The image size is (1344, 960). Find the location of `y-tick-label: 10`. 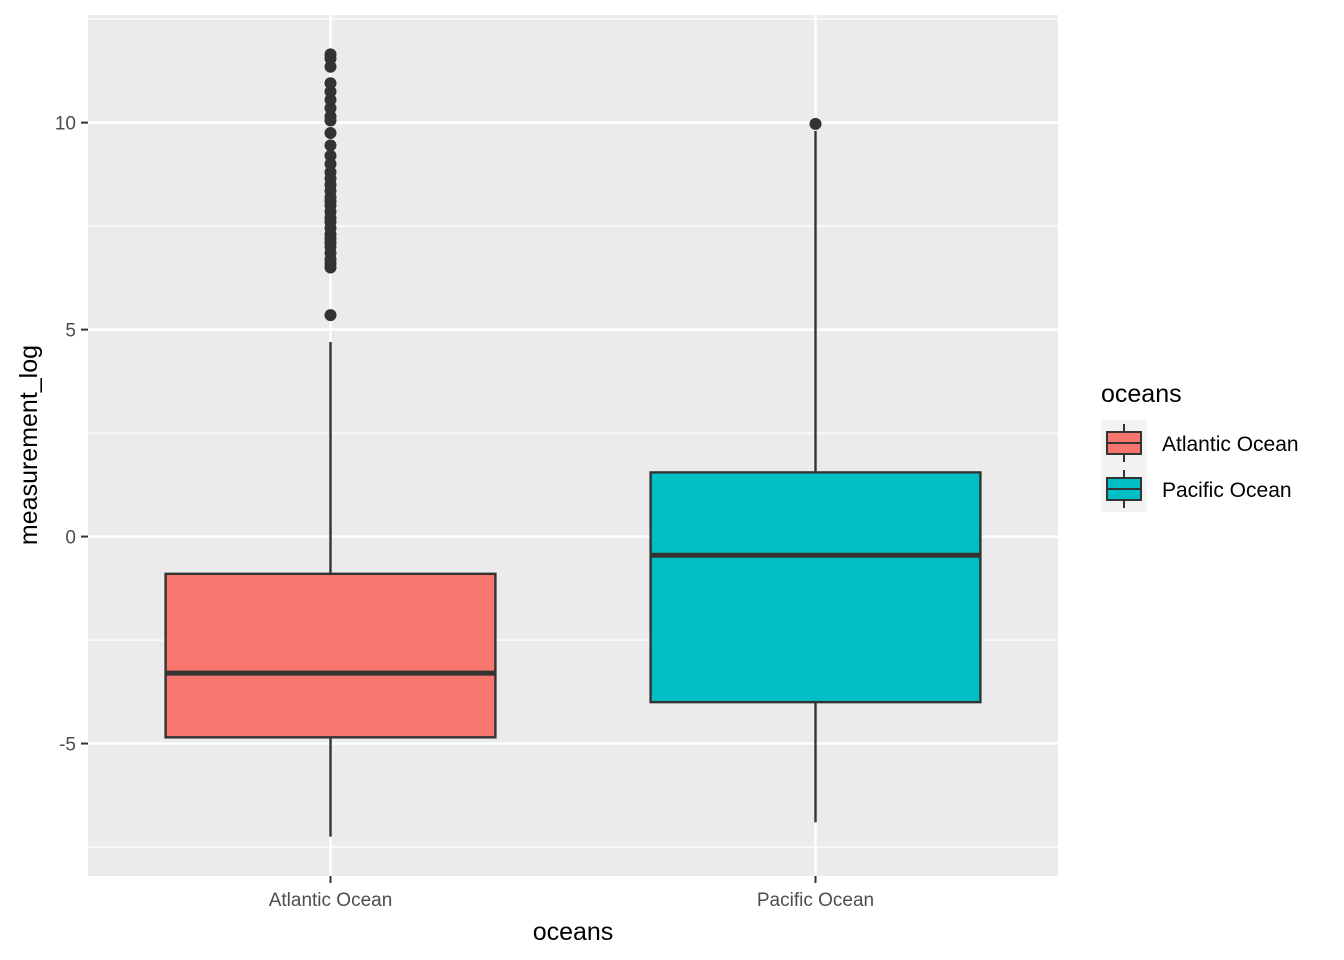

y-tick-label: 10 is located at coordinates (65, 124).